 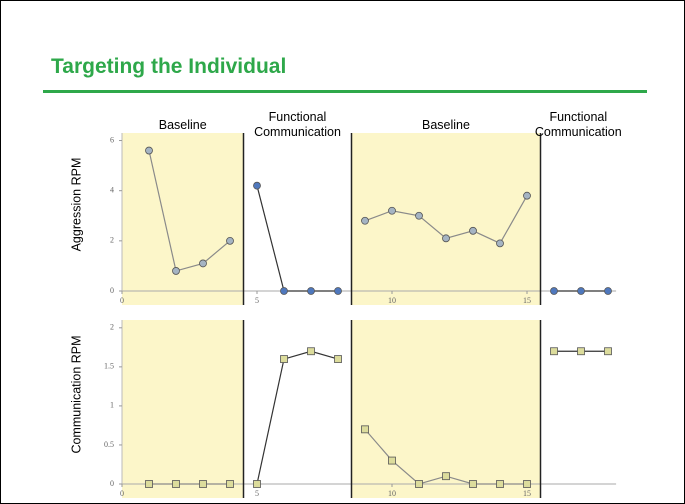 What do you see at coordinates (76, 204) in the screenshot?
I see `y-axis-label: Aggression RPM` at bounding box center [76, 204].